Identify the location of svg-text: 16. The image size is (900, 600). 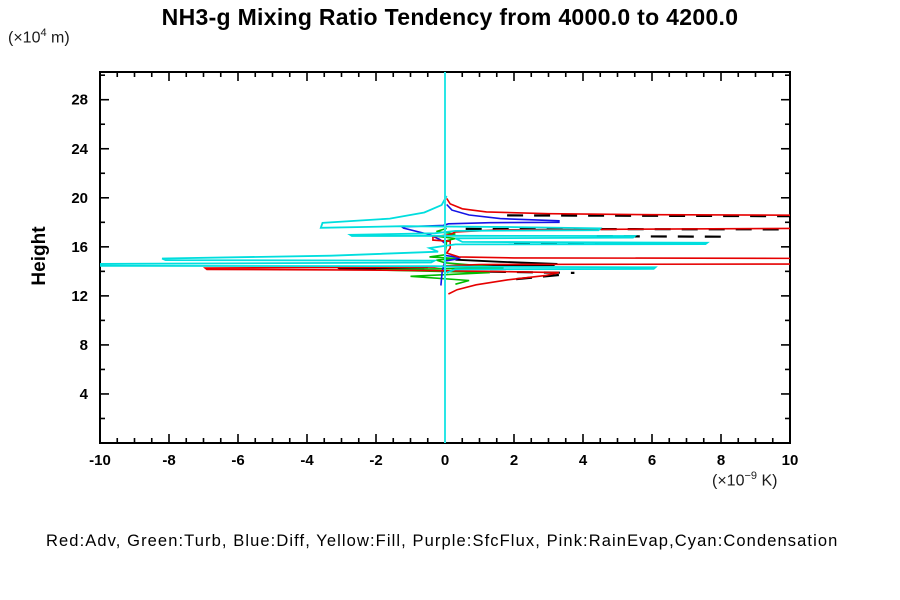
(79, 247).